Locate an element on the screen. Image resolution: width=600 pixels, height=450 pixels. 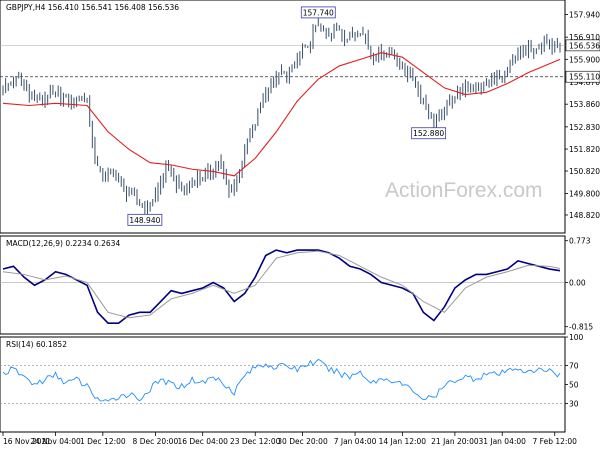
price-tick-label: 151.820 is located at coordinates (584, 149).